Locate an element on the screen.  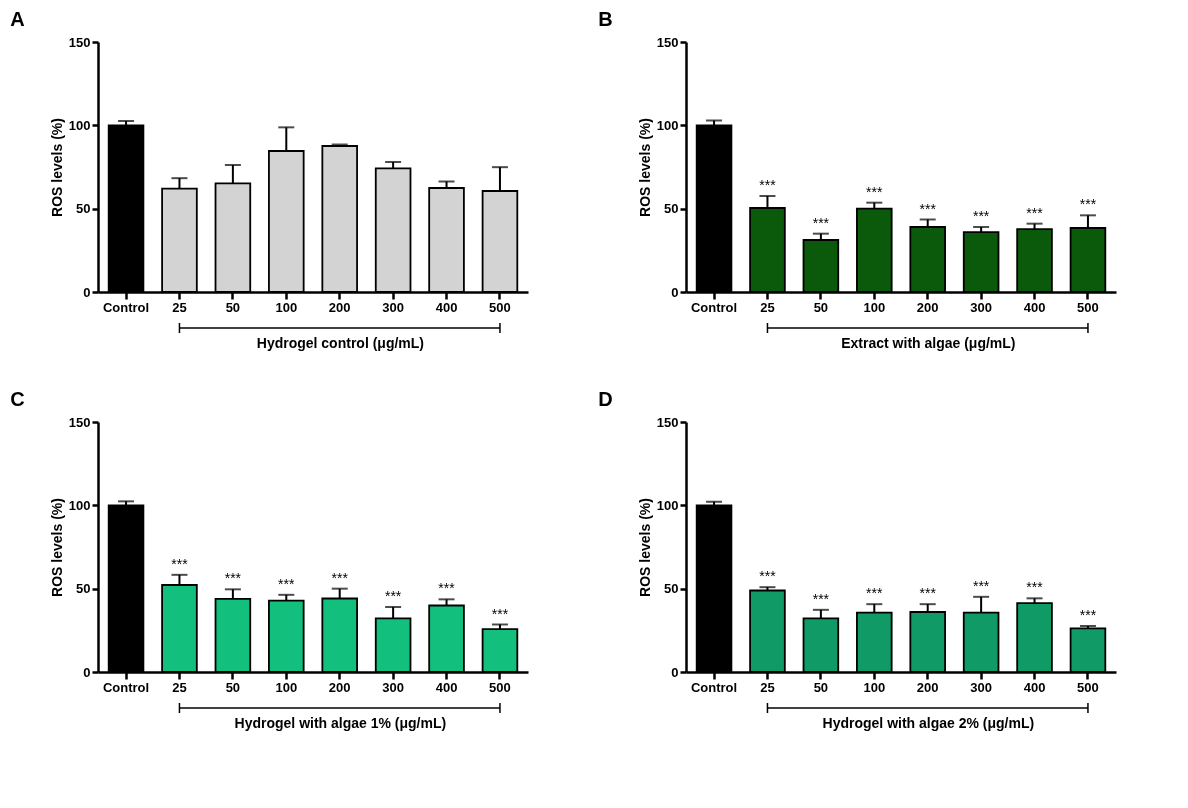
x-axis-title: Hydrogel with algae 2% (μg/mL) is located at coordinates (928, 722).